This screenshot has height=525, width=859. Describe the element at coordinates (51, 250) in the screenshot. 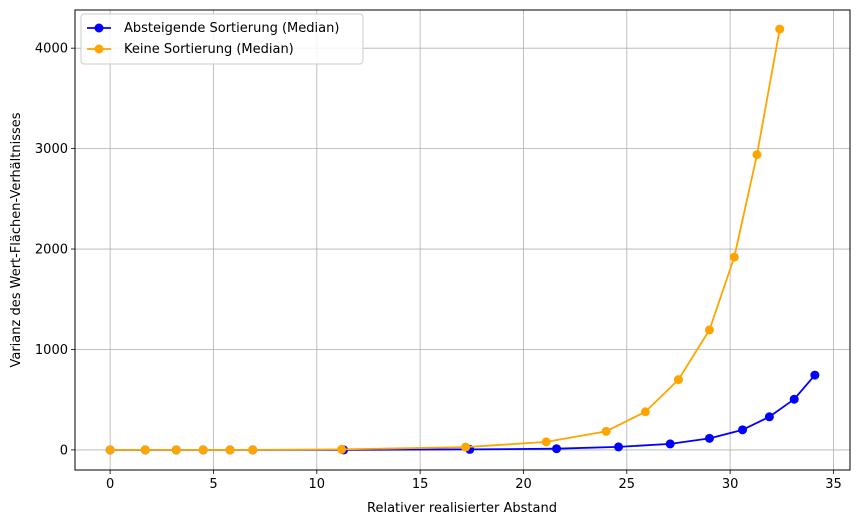

I see `y-tick-label: 2000` at that location.